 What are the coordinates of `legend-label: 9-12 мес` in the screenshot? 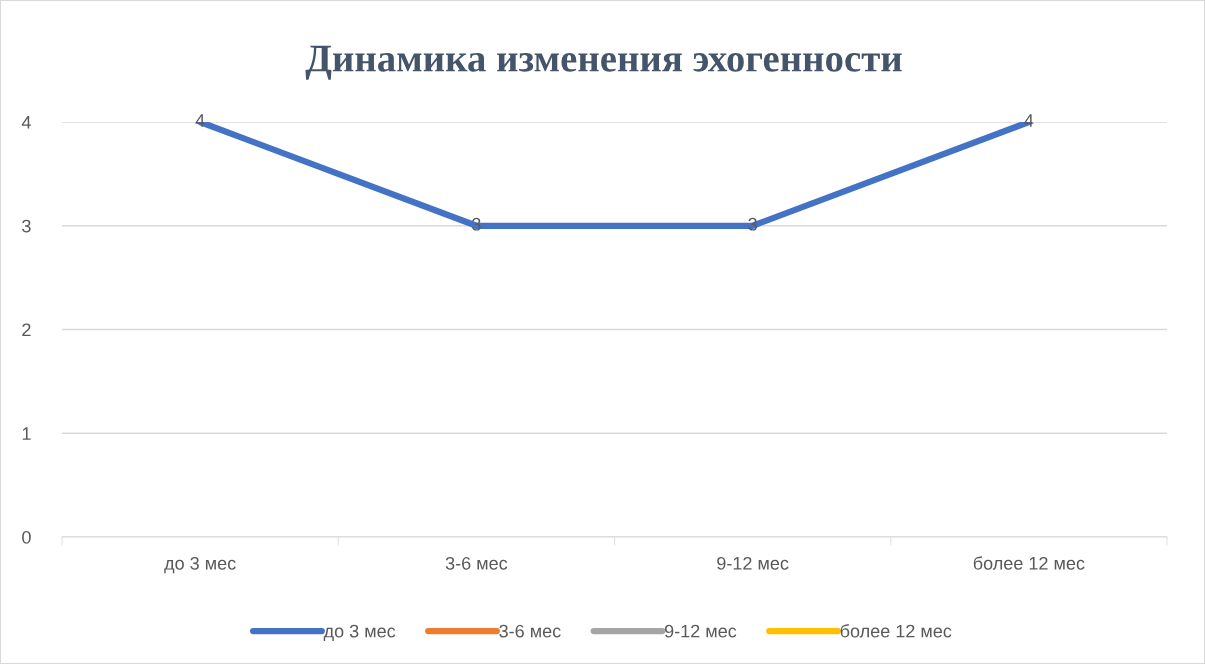 It's located at (700, 631).